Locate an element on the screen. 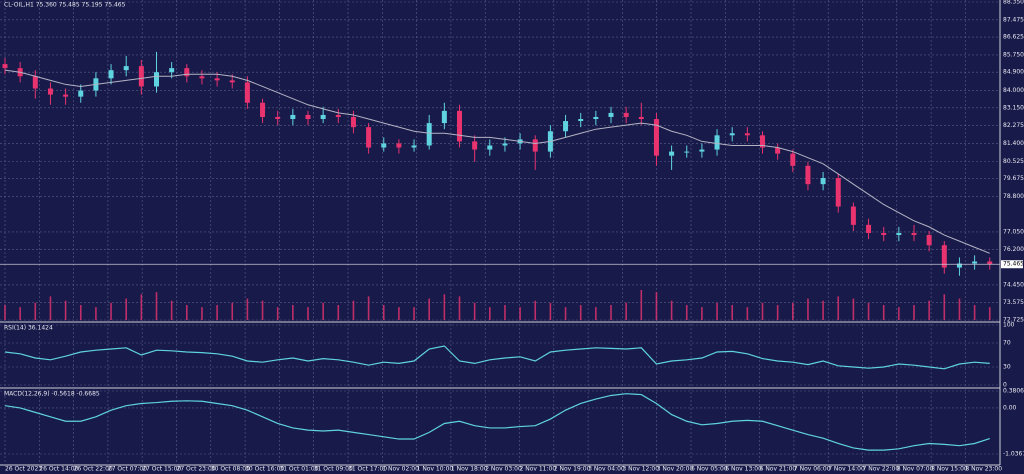 The image size is (1024, 474). y-tick-label: 77.050 is located at coordinates (1013, 231).